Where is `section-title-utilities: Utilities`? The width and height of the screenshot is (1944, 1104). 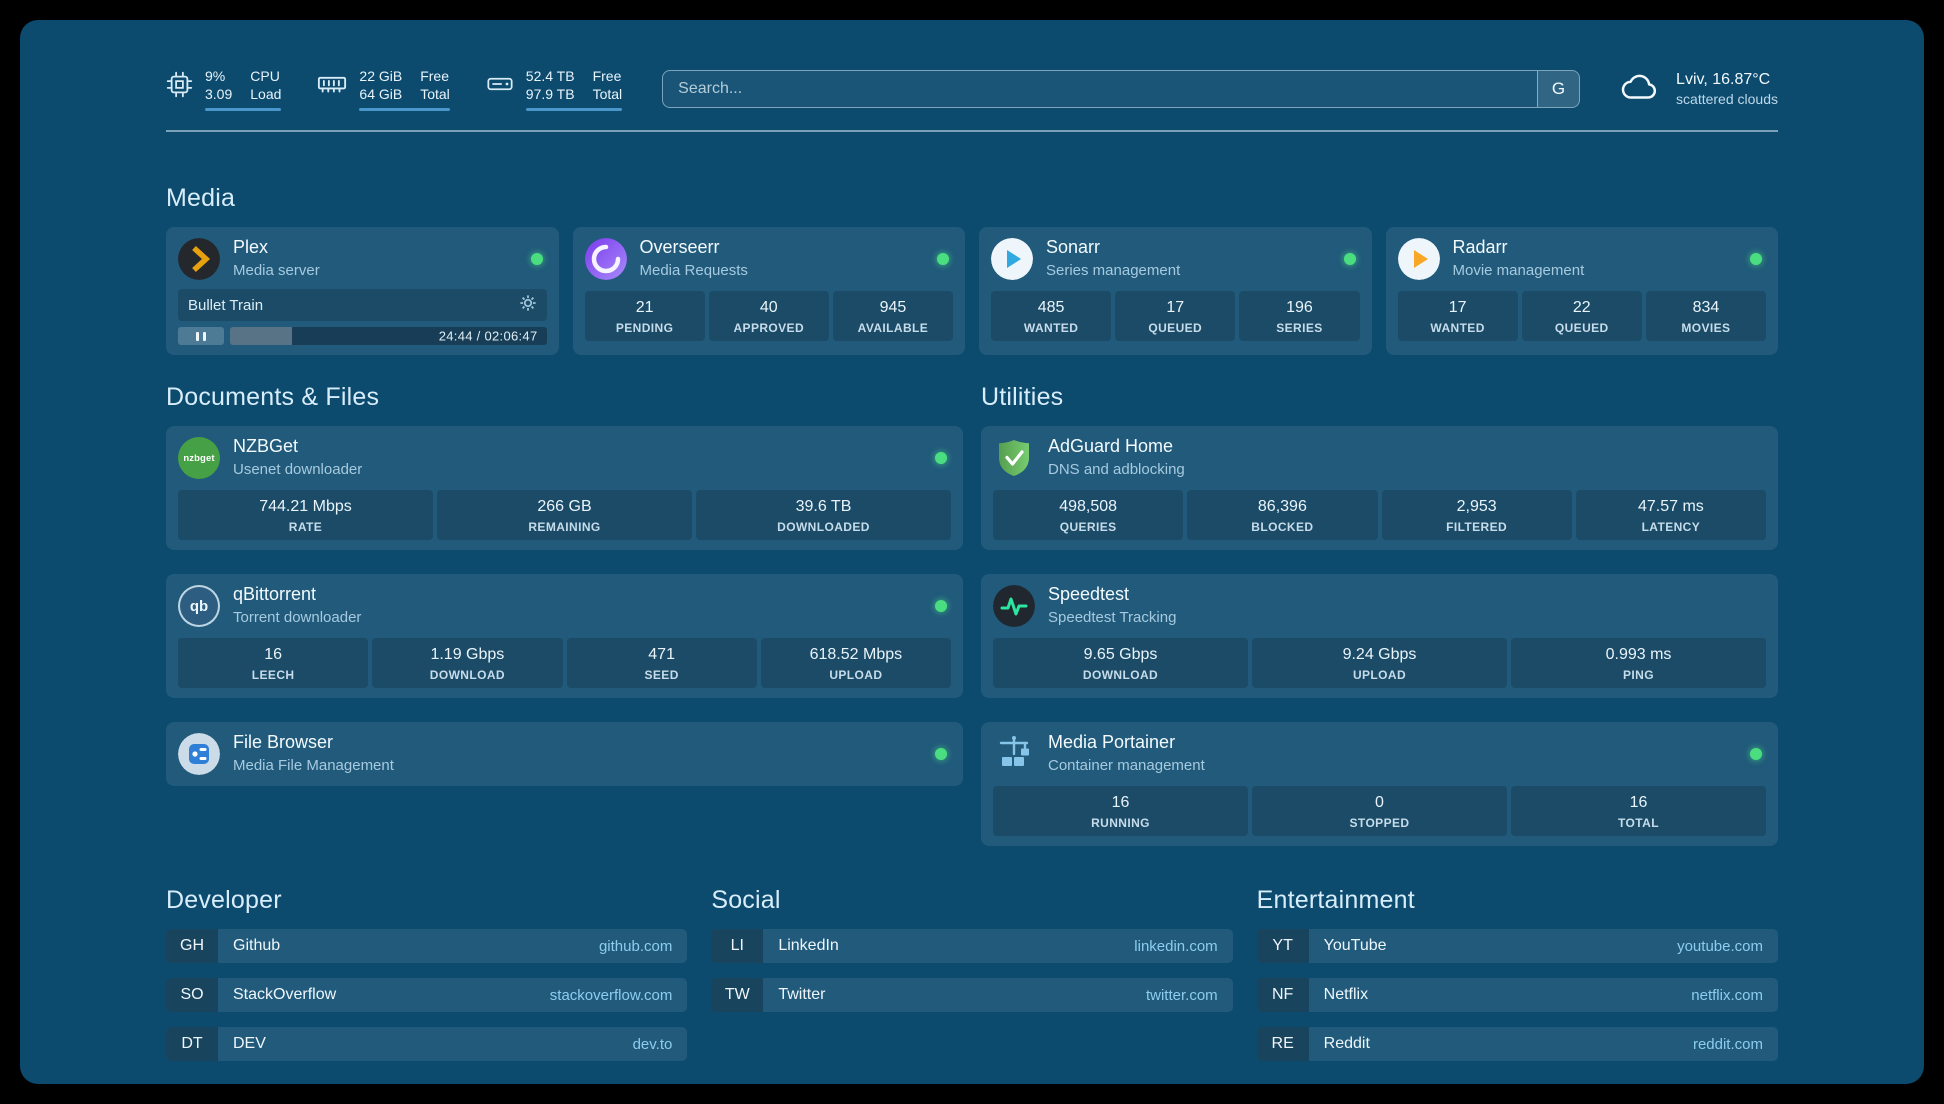
section-title-utilities: Utilities is located at coordinates (1022, 397).